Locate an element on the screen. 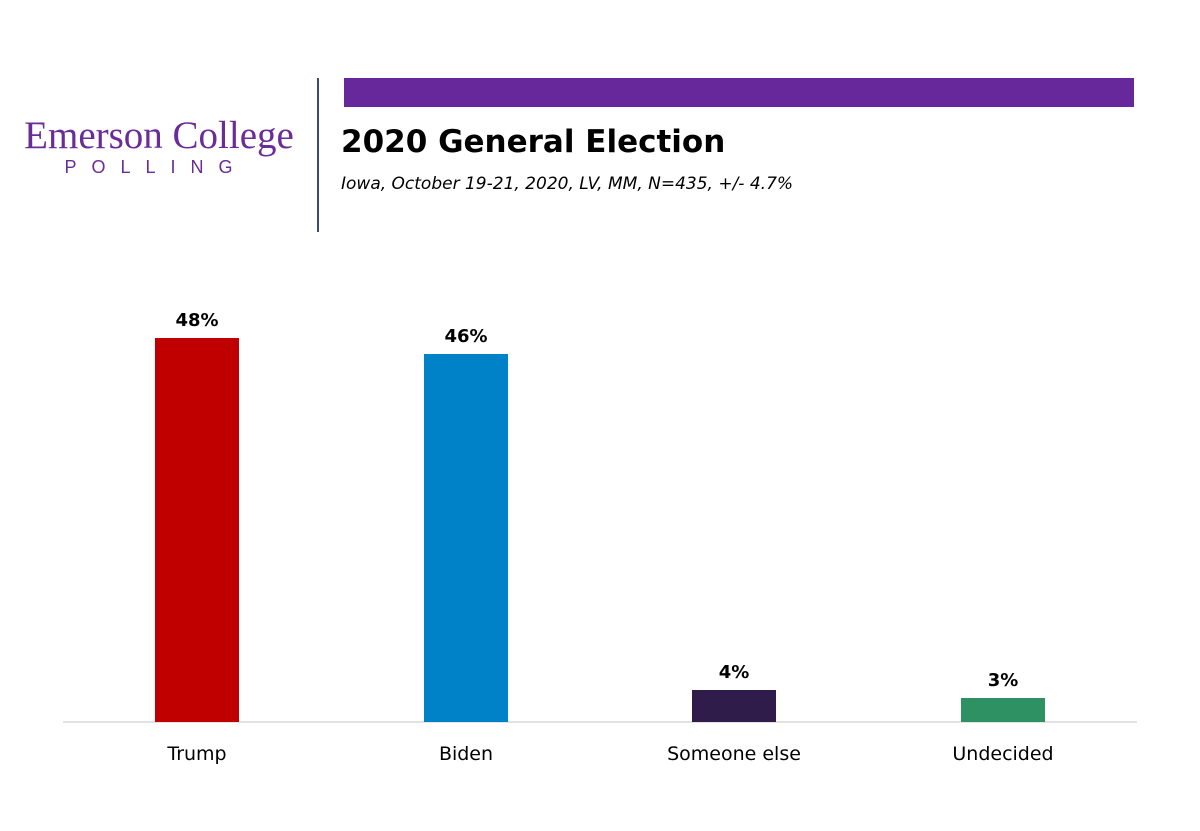 Image resolution: width=1200 pixels, height=831 pixels. bar-trump is located at coordinates (197, 530).